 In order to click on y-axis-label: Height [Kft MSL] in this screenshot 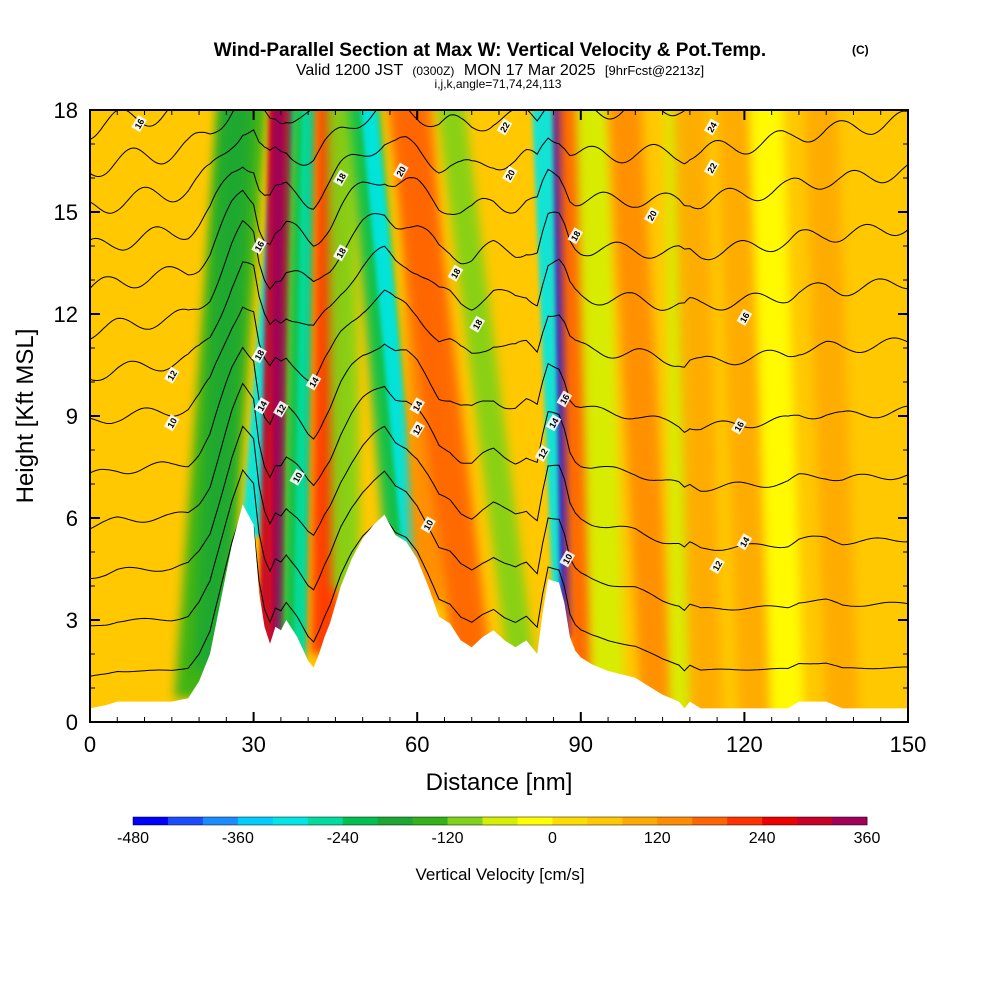, I will do `click(25, 416)`.